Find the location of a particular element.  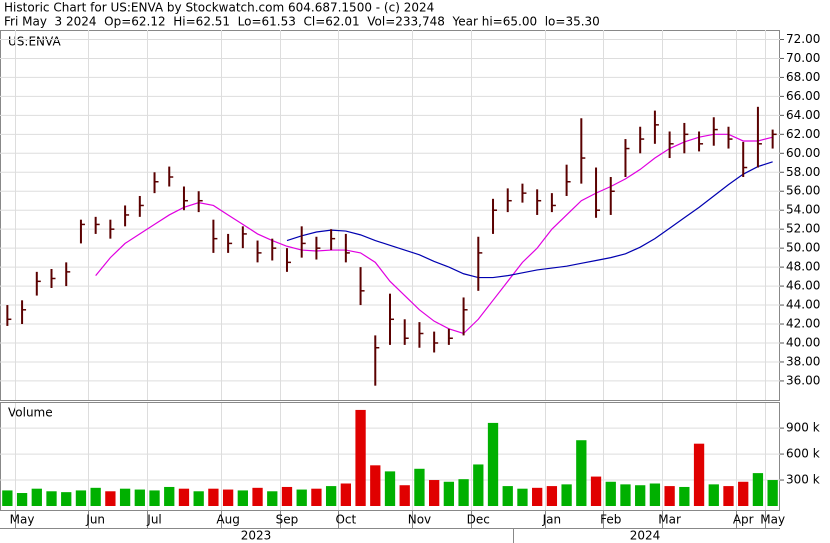

y-tick-label: 58.00 is located at coordinates (803, 172).